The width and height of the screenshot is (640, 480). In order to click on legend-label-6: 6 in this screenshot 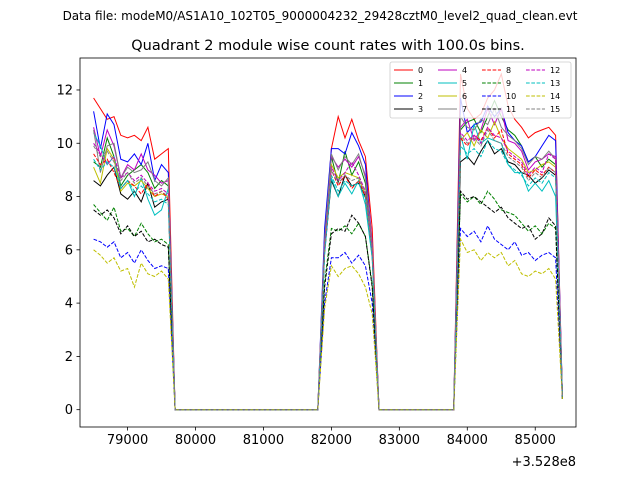, I will do `click(464, 96)`.